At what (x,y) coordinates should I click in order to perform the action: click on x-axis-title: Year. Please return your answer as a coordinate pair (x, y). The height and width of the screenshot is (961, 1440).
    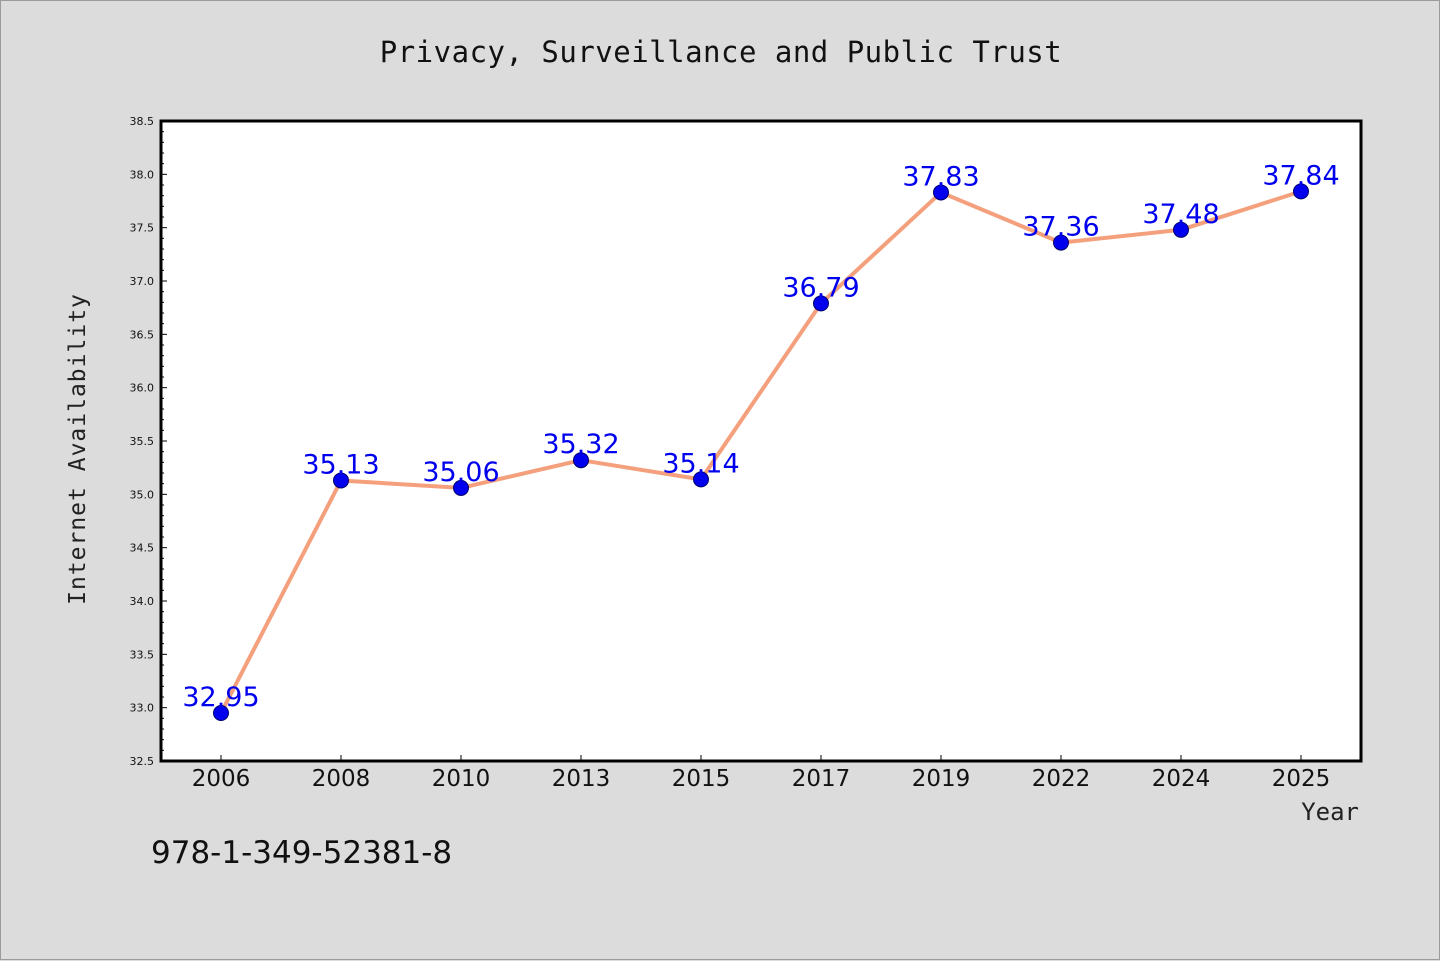
    Looking at the image, I should click on (1330, 812).